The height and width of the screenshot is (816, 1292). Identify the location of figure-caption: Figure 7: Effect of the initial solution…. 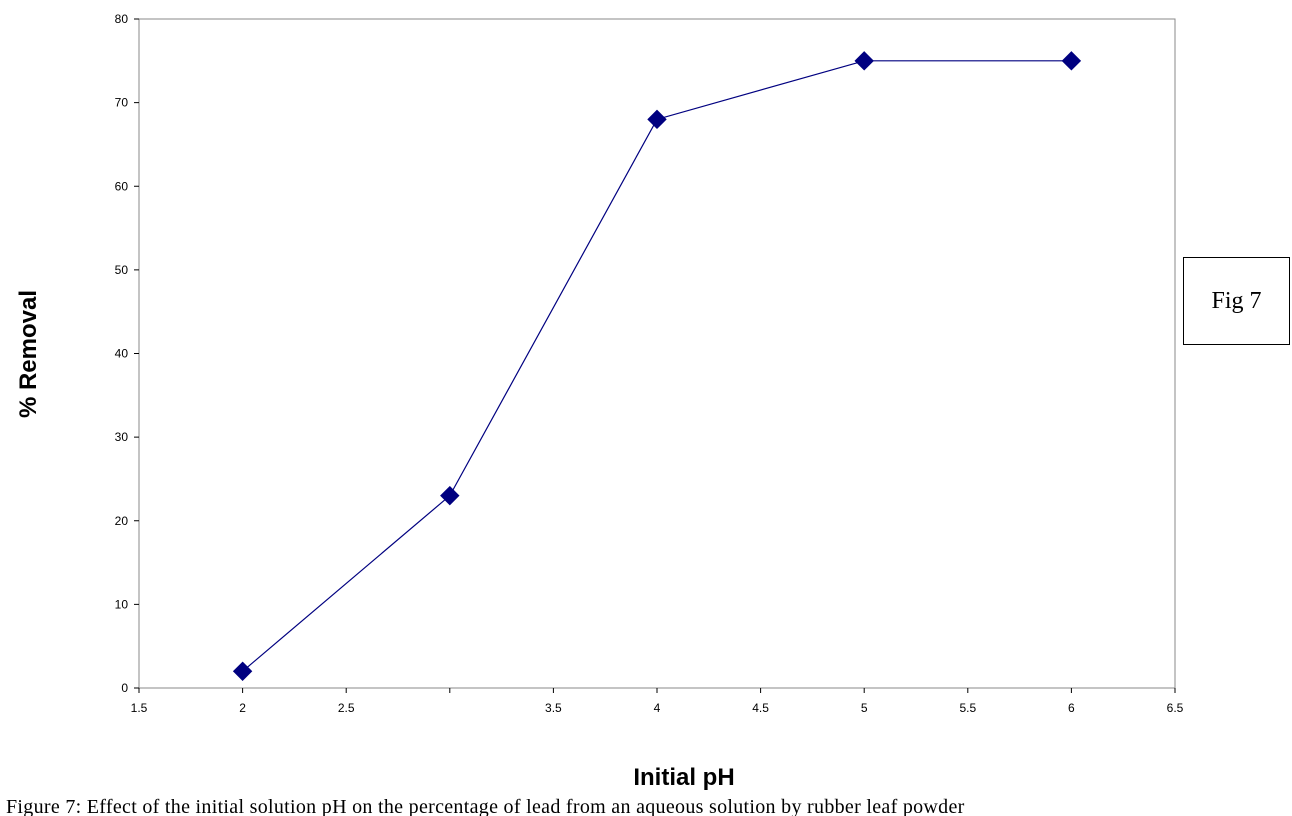
(485, 806).